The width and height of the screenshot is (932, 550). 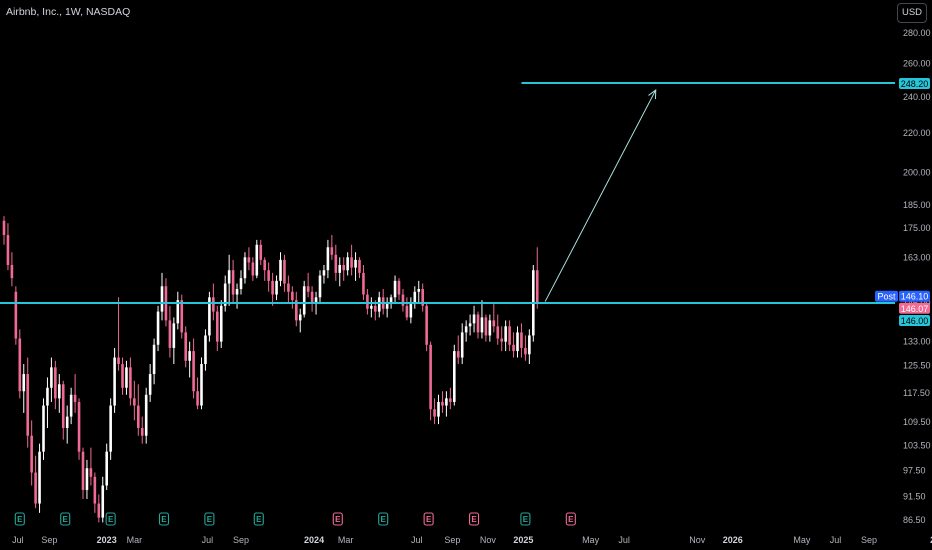 What do you see at coordinates (931, 540) in the screenshot?
I see `x-tick-label: 2027` at bounding box center [931, 540].